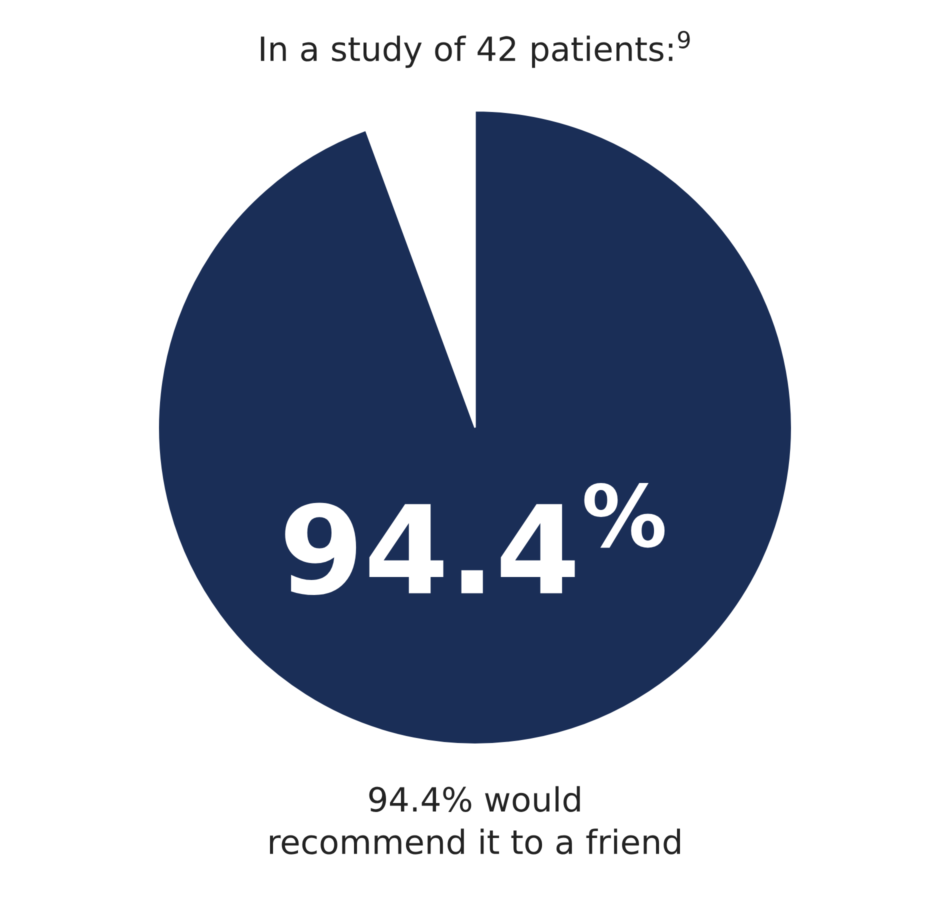 Image resolution: width=950 pixels, height=900 pixels. Describe the element at coordinates (475, 49) in the screenshot. I see `chart-title: In a study of 42 patients:$^{9}$` at that location.